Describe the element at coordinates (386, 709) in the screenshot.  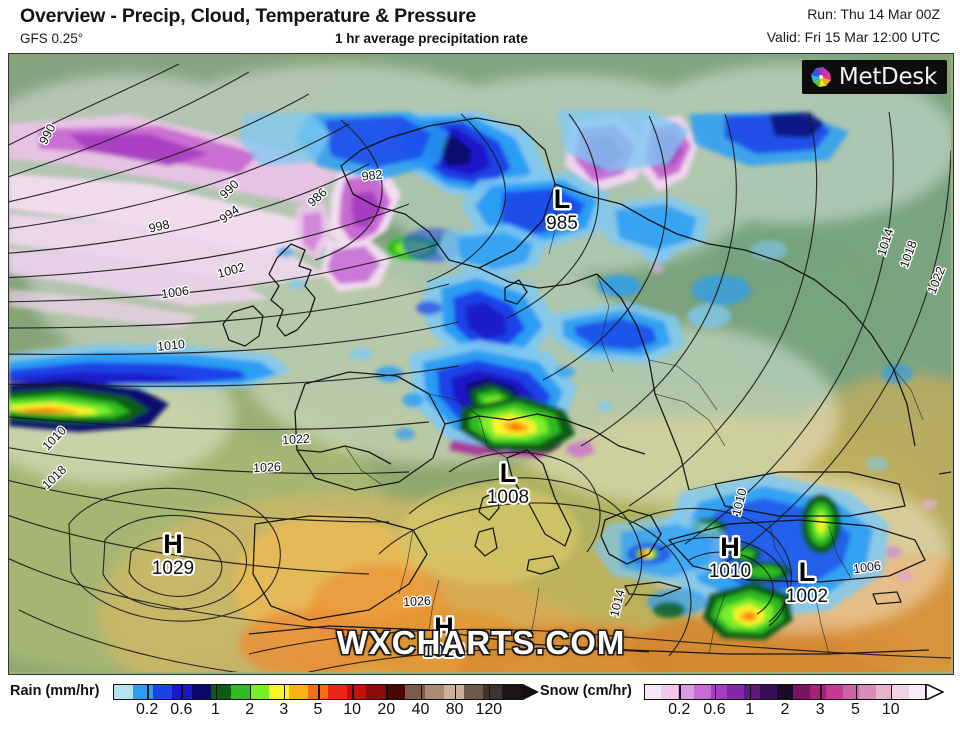
I see `rain-tick-label: 20` at that location.